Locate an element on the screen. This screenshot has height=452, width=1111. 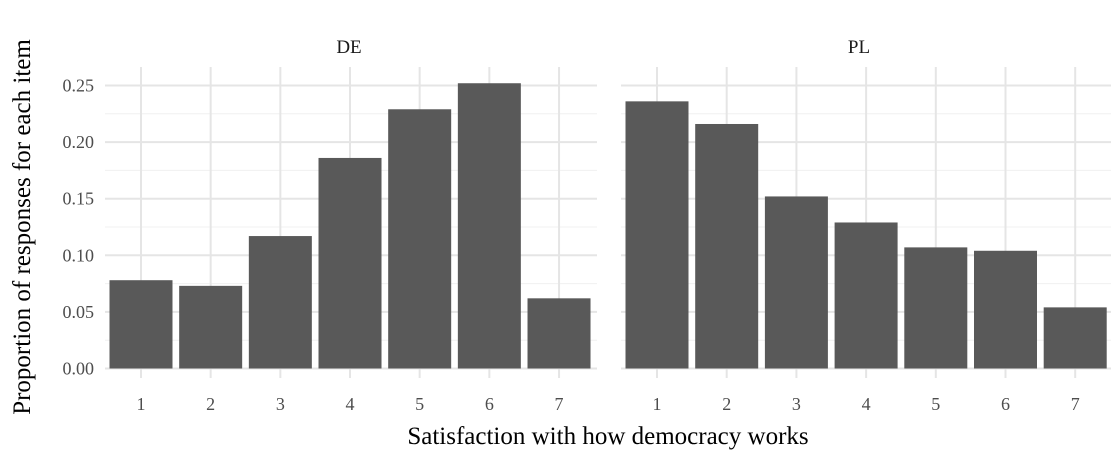
y-tick-label: 0.05 is located at coordinates (79, 312).